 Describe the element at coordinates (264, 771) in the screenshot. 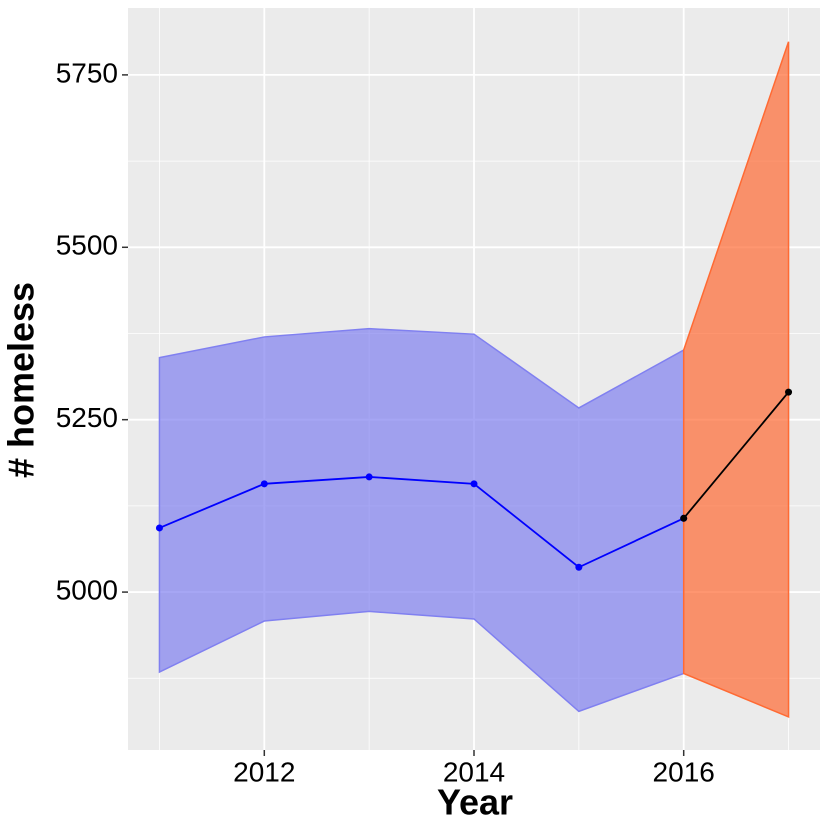

I see `x-tick-label: 2012` at that location.